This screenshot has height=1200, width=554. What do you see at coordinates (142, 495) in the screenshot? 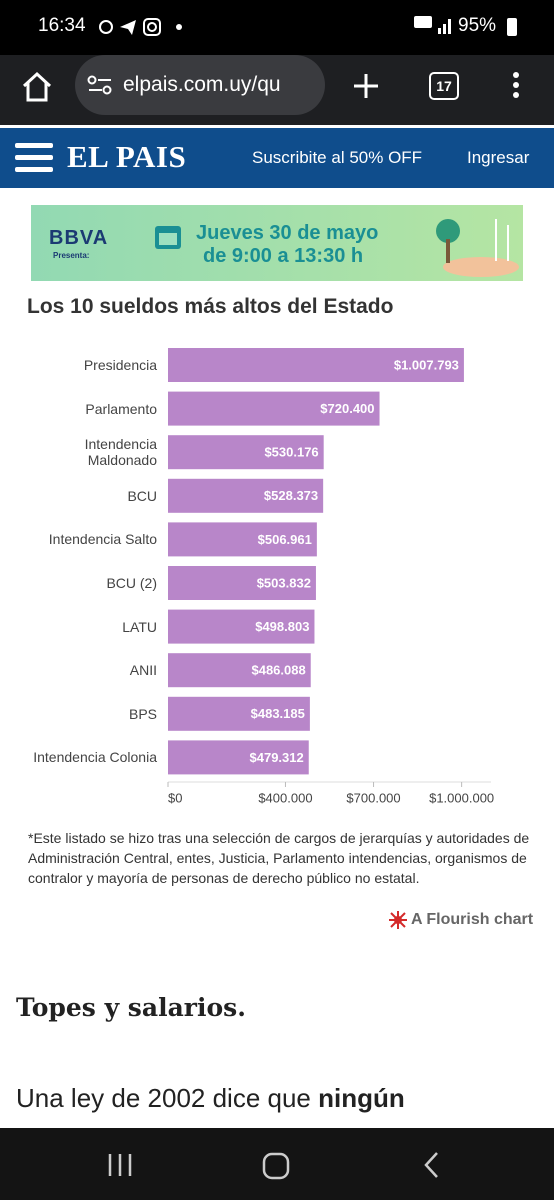
I see `category-label: BCU` at bounding box center [142, 495].